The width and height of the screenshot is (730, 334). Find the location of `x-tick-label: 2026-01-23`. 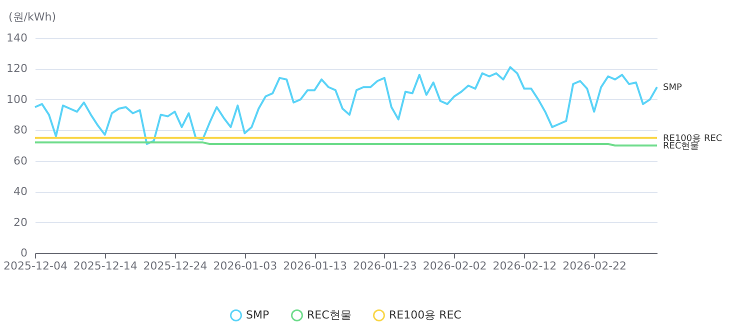

x-tick-label: 2026-01-23 is located at coordinates (384, 266).